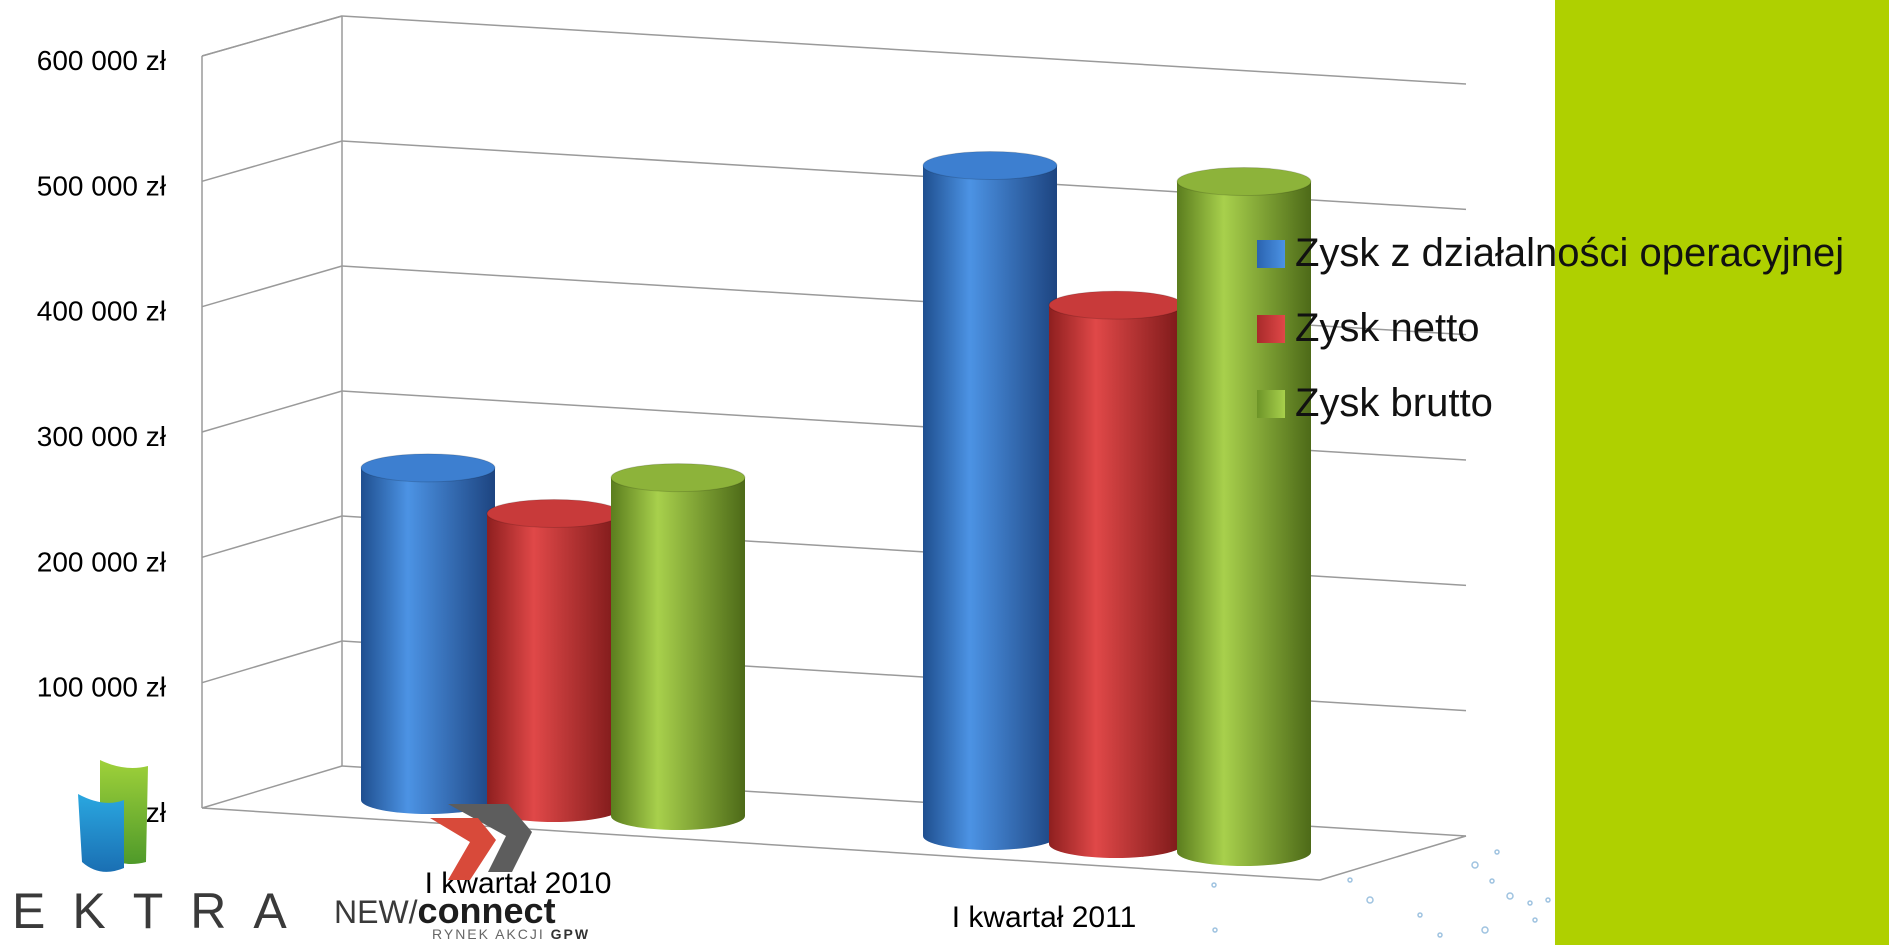 This screenshot has width=1889, height=945. What do you see at coordinates (1271, 253) in the screenshot?
I see `legend-swatch-operating-profit` at bounding box center [1271, 253].